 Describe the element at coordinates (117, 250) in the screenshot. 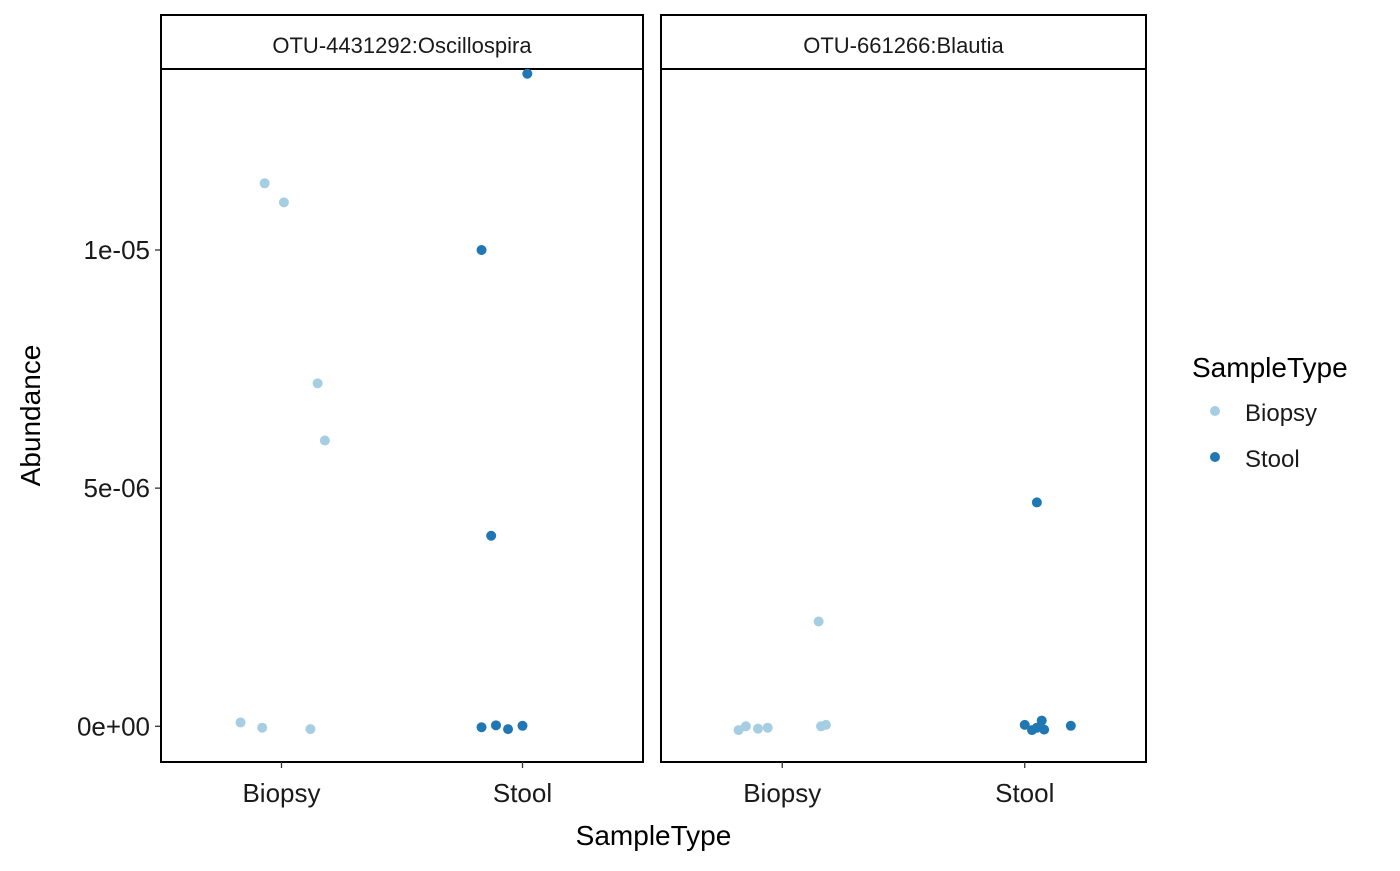

I see `y-tick-label: 1e-05` at that location.